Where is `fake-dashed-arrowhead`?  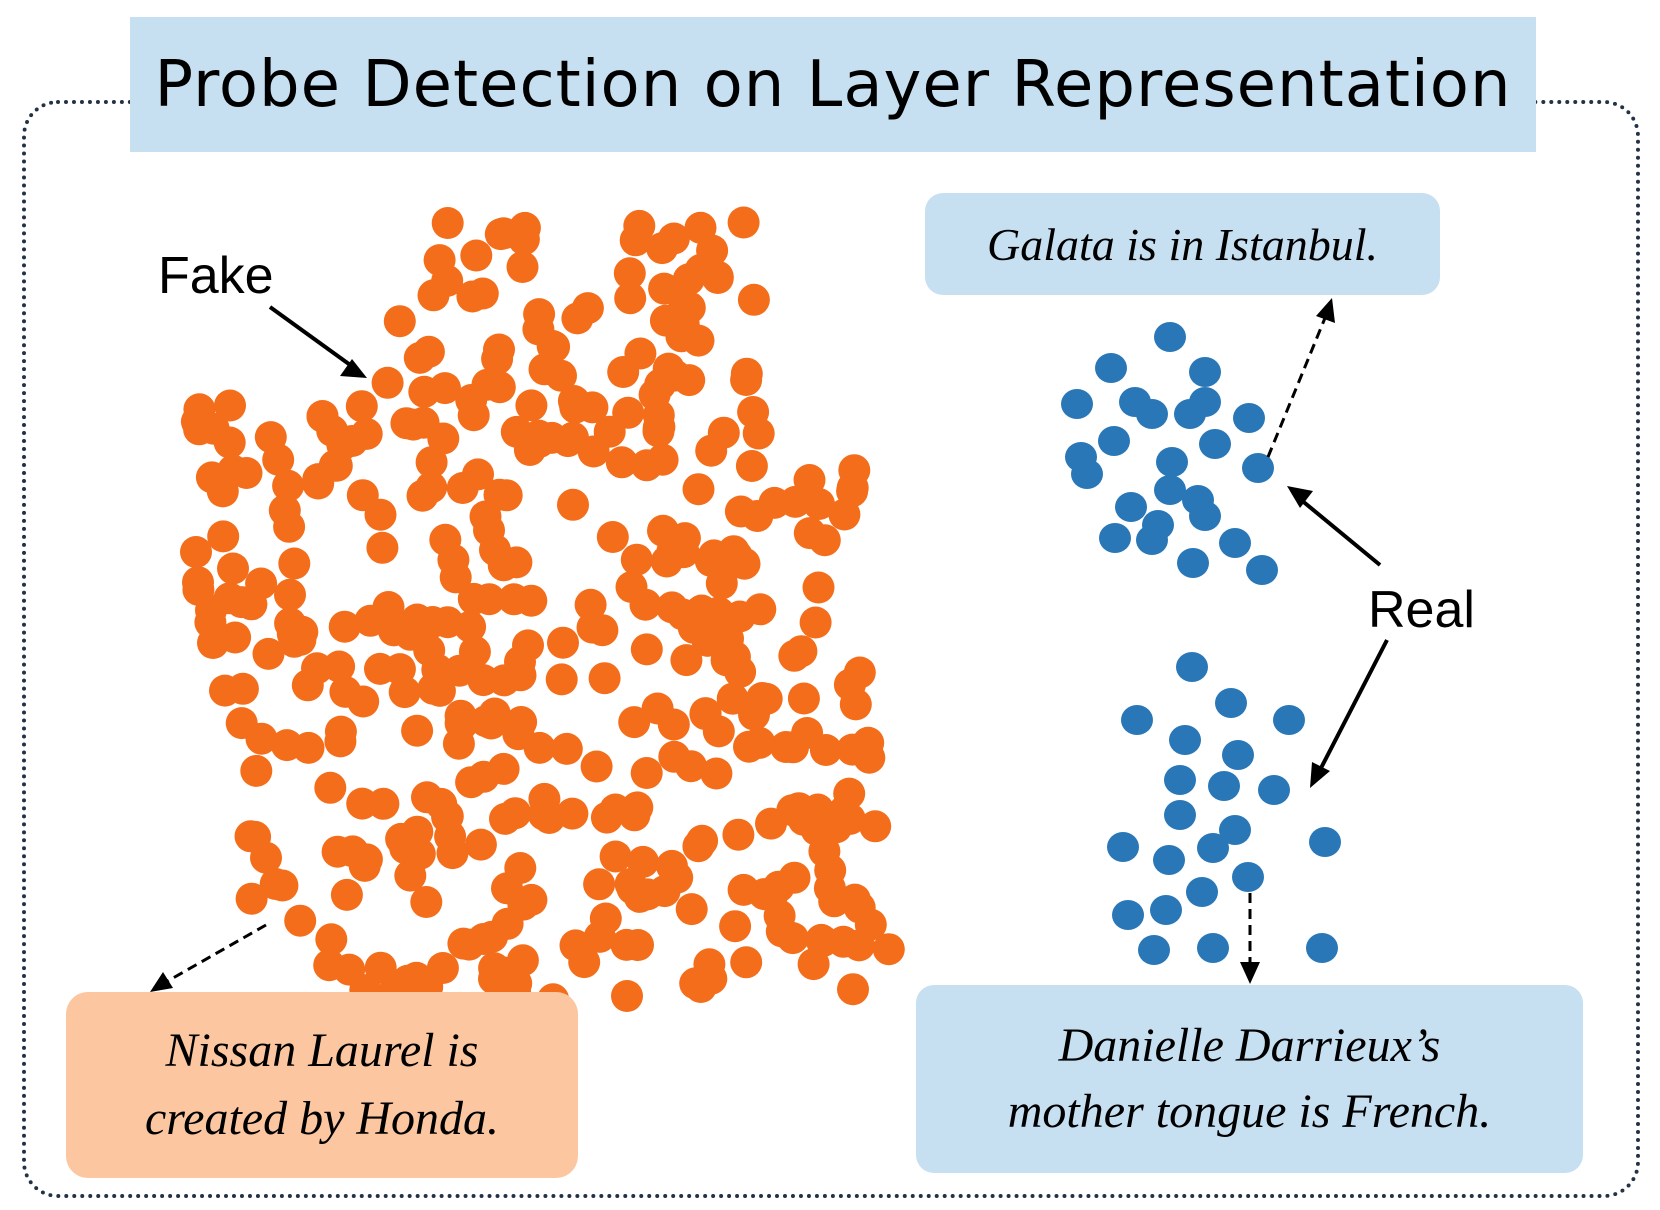 fake-dashed-arrowhead is located at coordinates (161, 982).